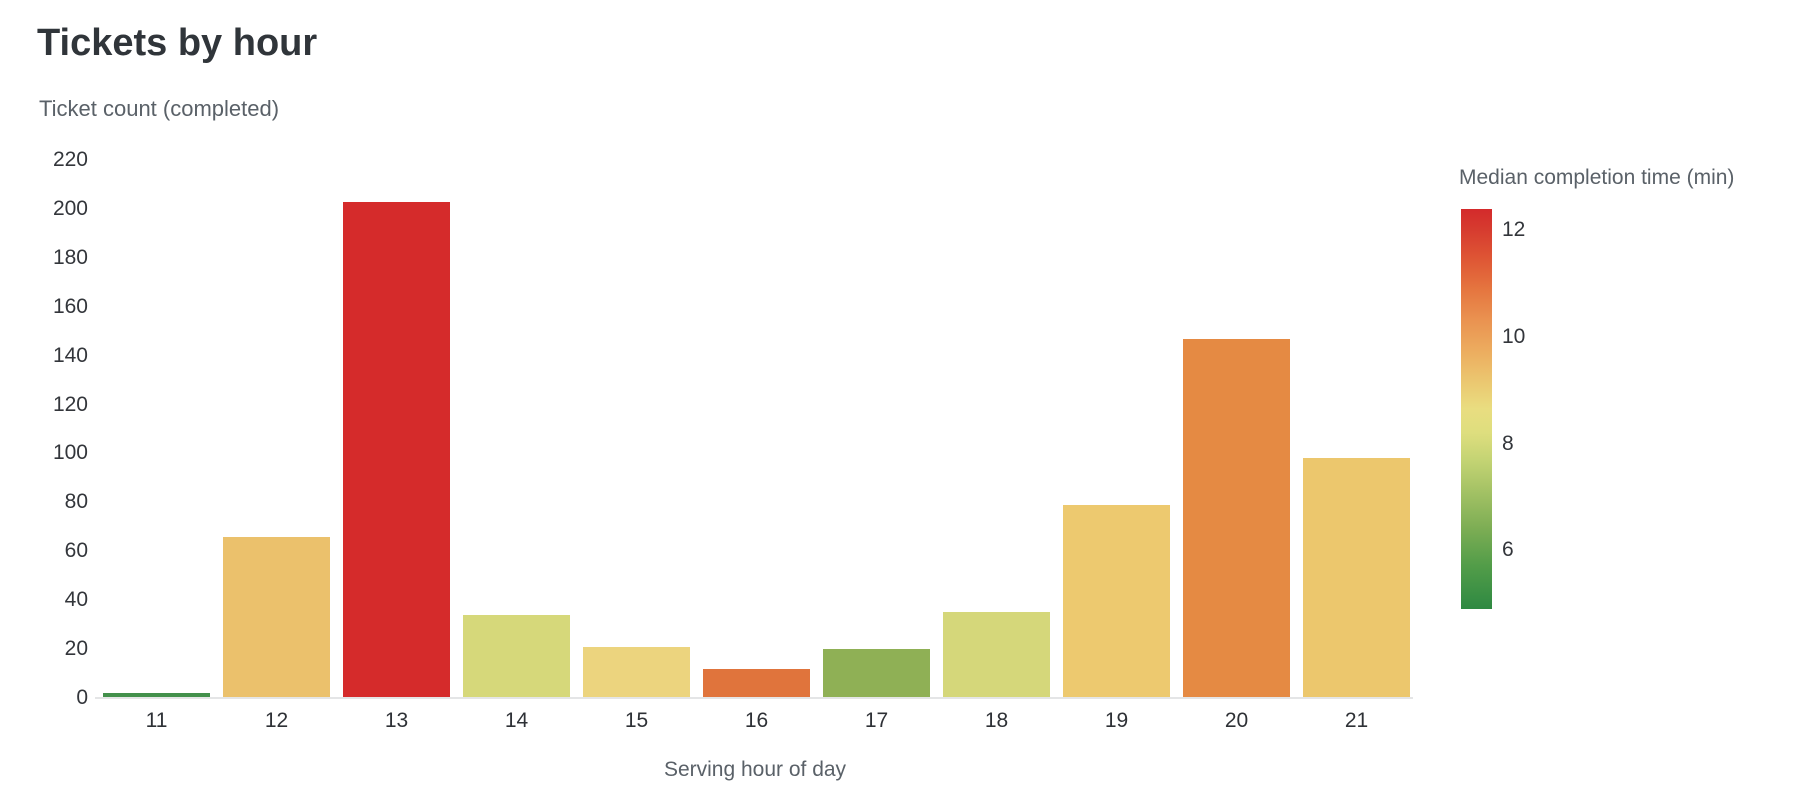  I want to click on x-tick-label: 20, so click(1236, 720).